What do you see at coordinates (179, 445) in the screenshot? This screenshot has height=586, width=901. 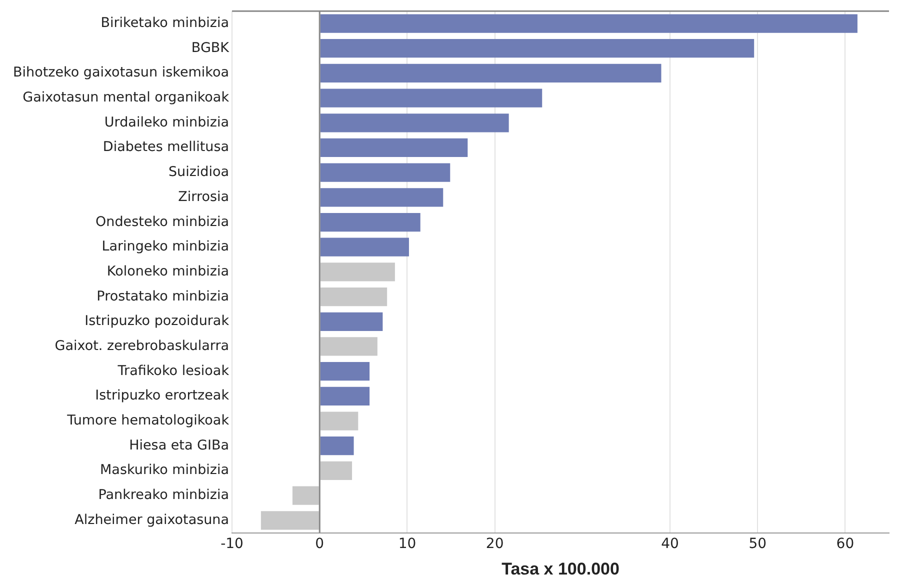 I see `y-tick-label: Hiesa eta GIBa` at bounding box center [179, 445].